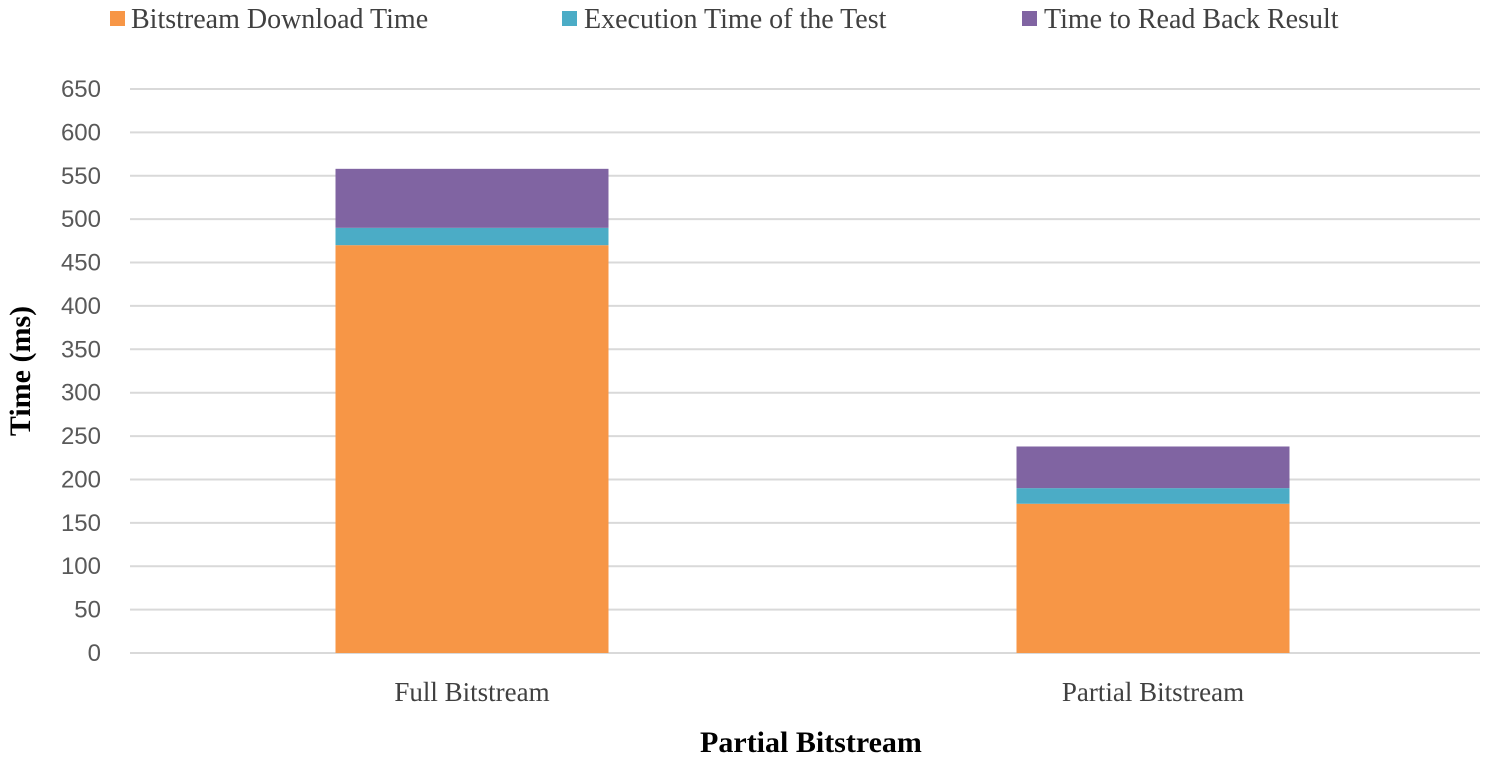  What do you see at coordinates (472, 236) in the screenshot?
I see `bar-full-bitstream-execution-time-of-the-test` at bounding box center [472, 236].